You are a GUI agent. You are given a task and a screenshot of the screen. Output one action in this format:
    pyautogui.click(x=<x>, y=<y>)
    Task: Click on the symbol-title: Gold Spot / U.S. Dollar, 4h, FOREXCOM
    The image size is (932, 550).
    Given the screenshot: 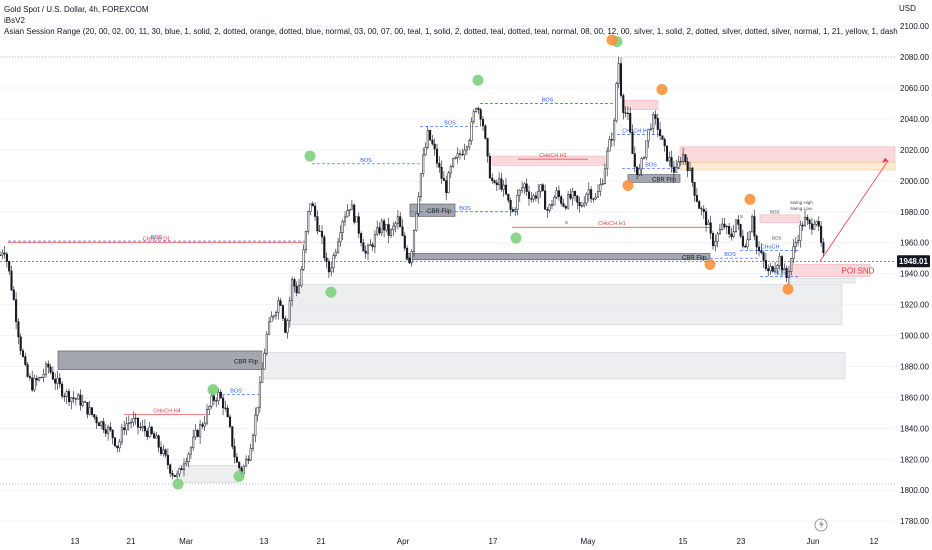 What is the action you would take?
    pyautogui.click(x=76, y=9)
    